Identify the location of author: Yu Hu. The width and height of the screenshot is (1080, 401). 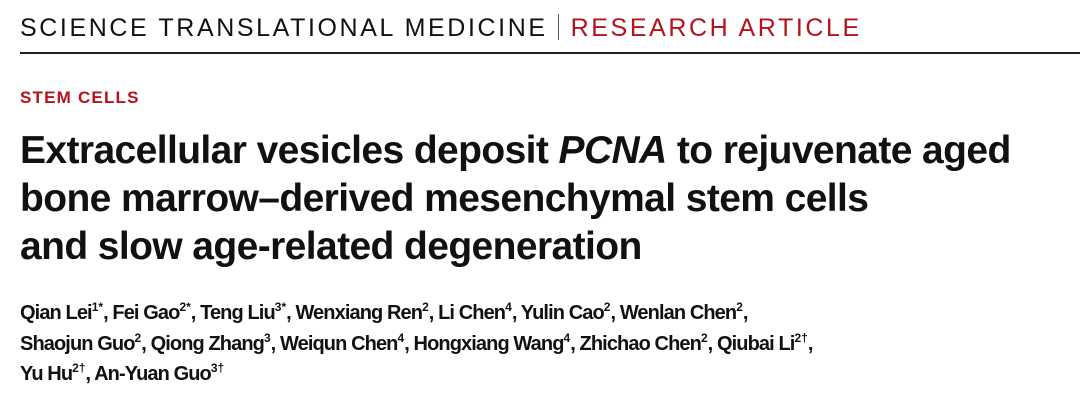
(46, 374).